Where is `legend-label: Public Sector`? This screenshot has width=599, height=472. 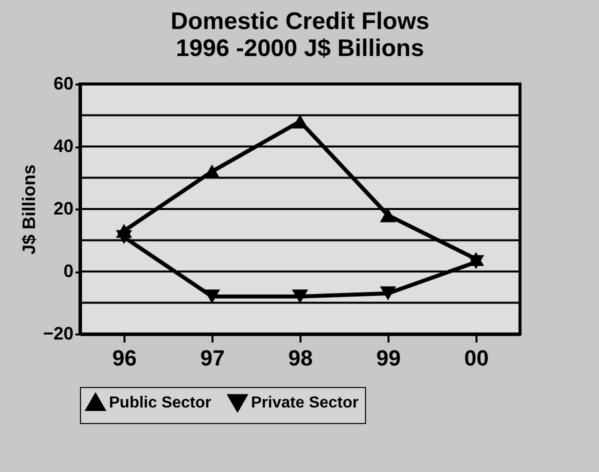 legend-label: Public Sector is located at coordinates (160, 403).